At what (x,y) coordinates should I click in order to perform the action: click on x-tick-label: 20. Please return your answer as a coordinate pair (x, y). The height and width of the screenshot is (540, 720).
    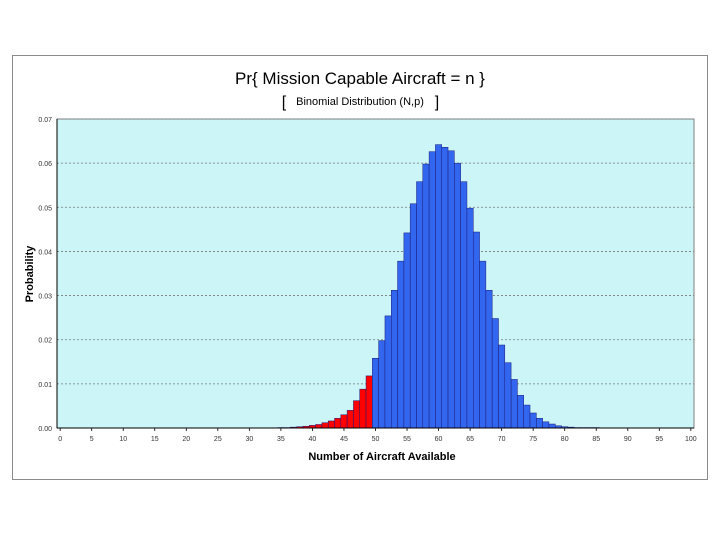
    Looking at the image, I should click on (186, 439).